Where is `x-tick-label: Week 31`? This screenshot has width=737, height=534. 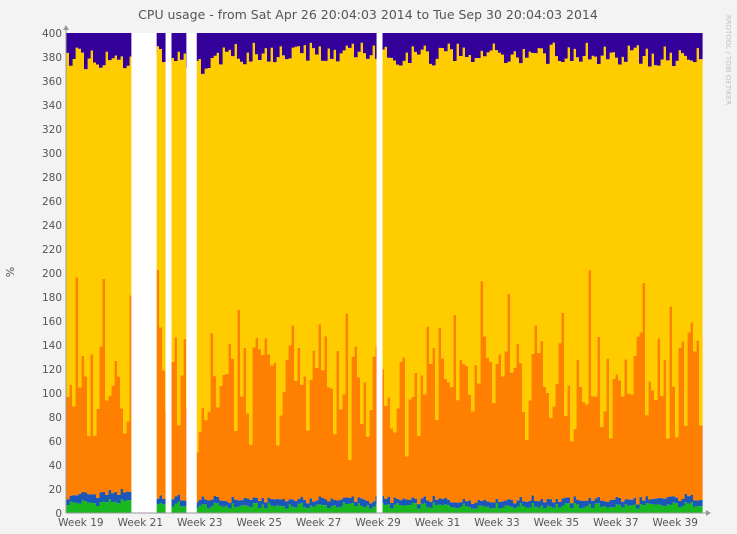 x-tick-label: Week 31 is located at coordinates (437, 523).